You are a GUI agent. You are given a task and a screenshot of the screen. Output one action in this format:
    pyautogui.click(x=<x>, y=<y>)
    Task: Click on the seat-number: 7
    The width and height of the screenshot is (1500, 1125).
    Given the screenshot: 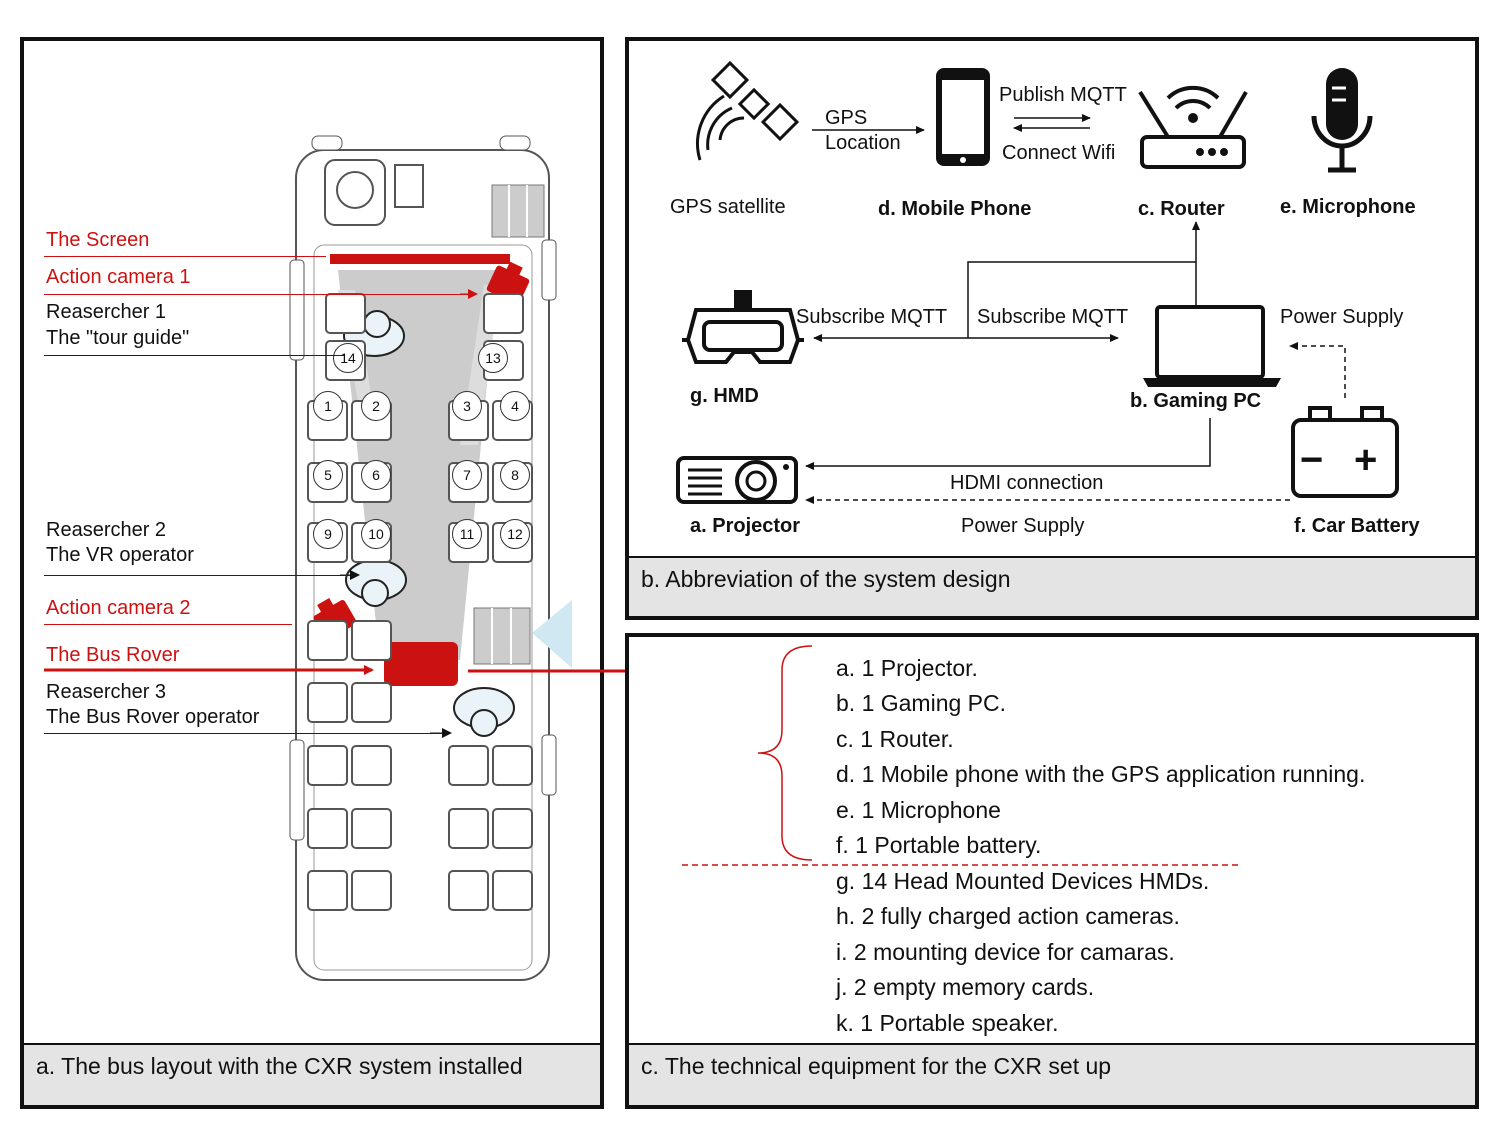 What is the action you would take?
    pyautogui.click(x=467, y=475)
    